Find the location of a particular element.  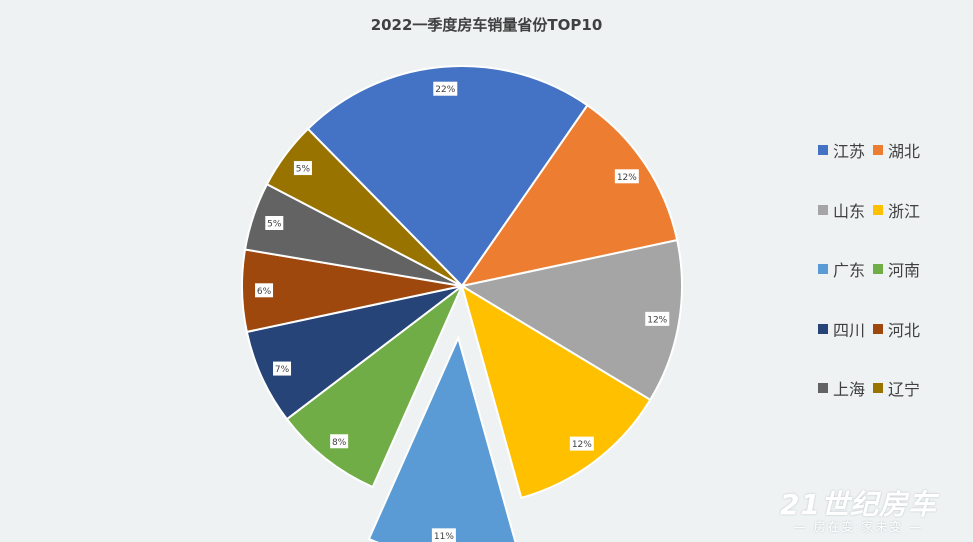

legend-item-shandong: 山东 is located at coordinates (841, 210).